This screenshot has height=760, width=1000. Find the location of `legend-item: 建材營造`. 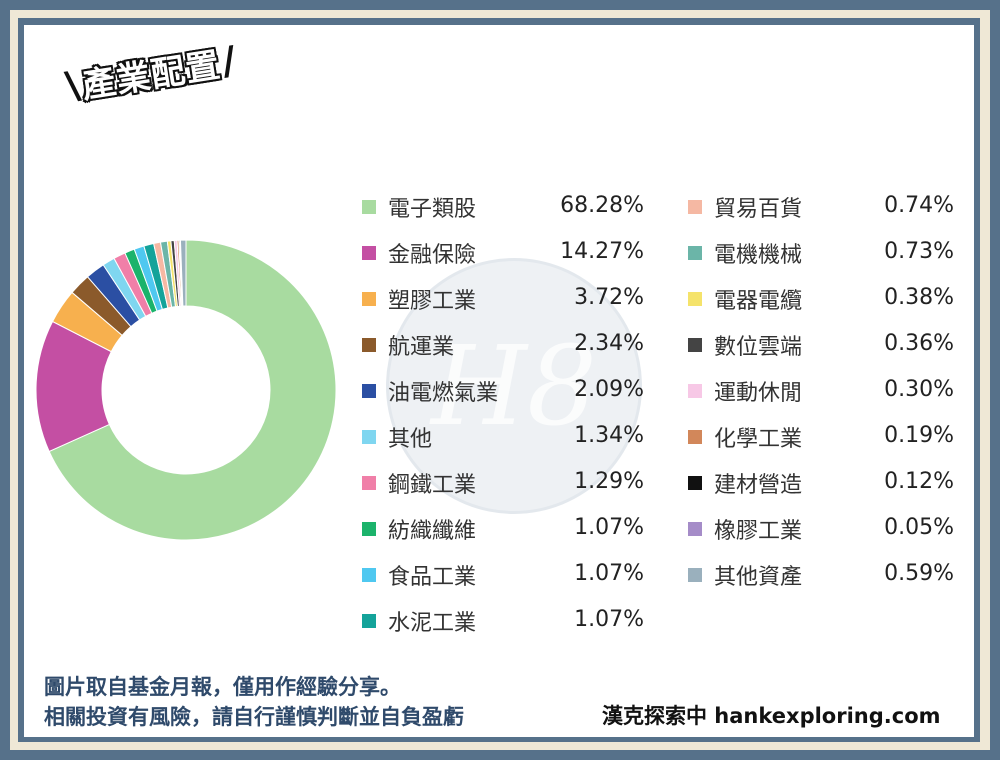

legend-item: 建材營造 is located at coordinates (745, 484).